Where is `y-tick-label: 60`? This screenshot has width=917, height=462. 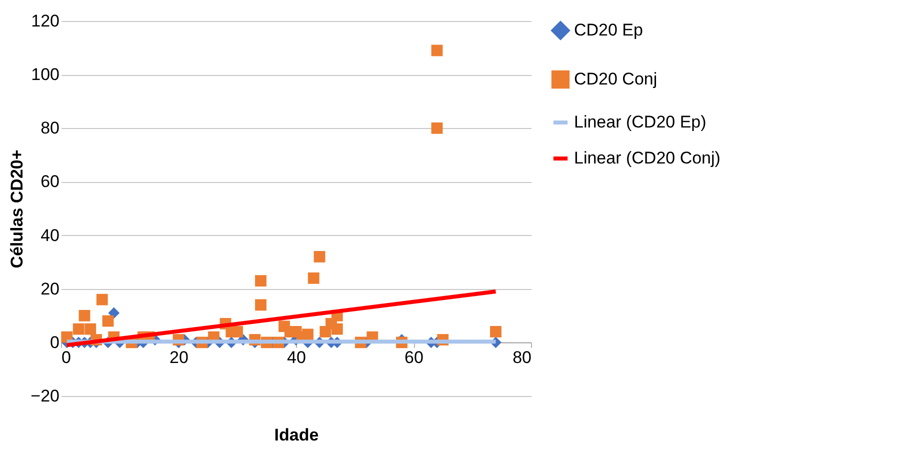
y-tick-label: 60 is located at coordinates (50, 182).